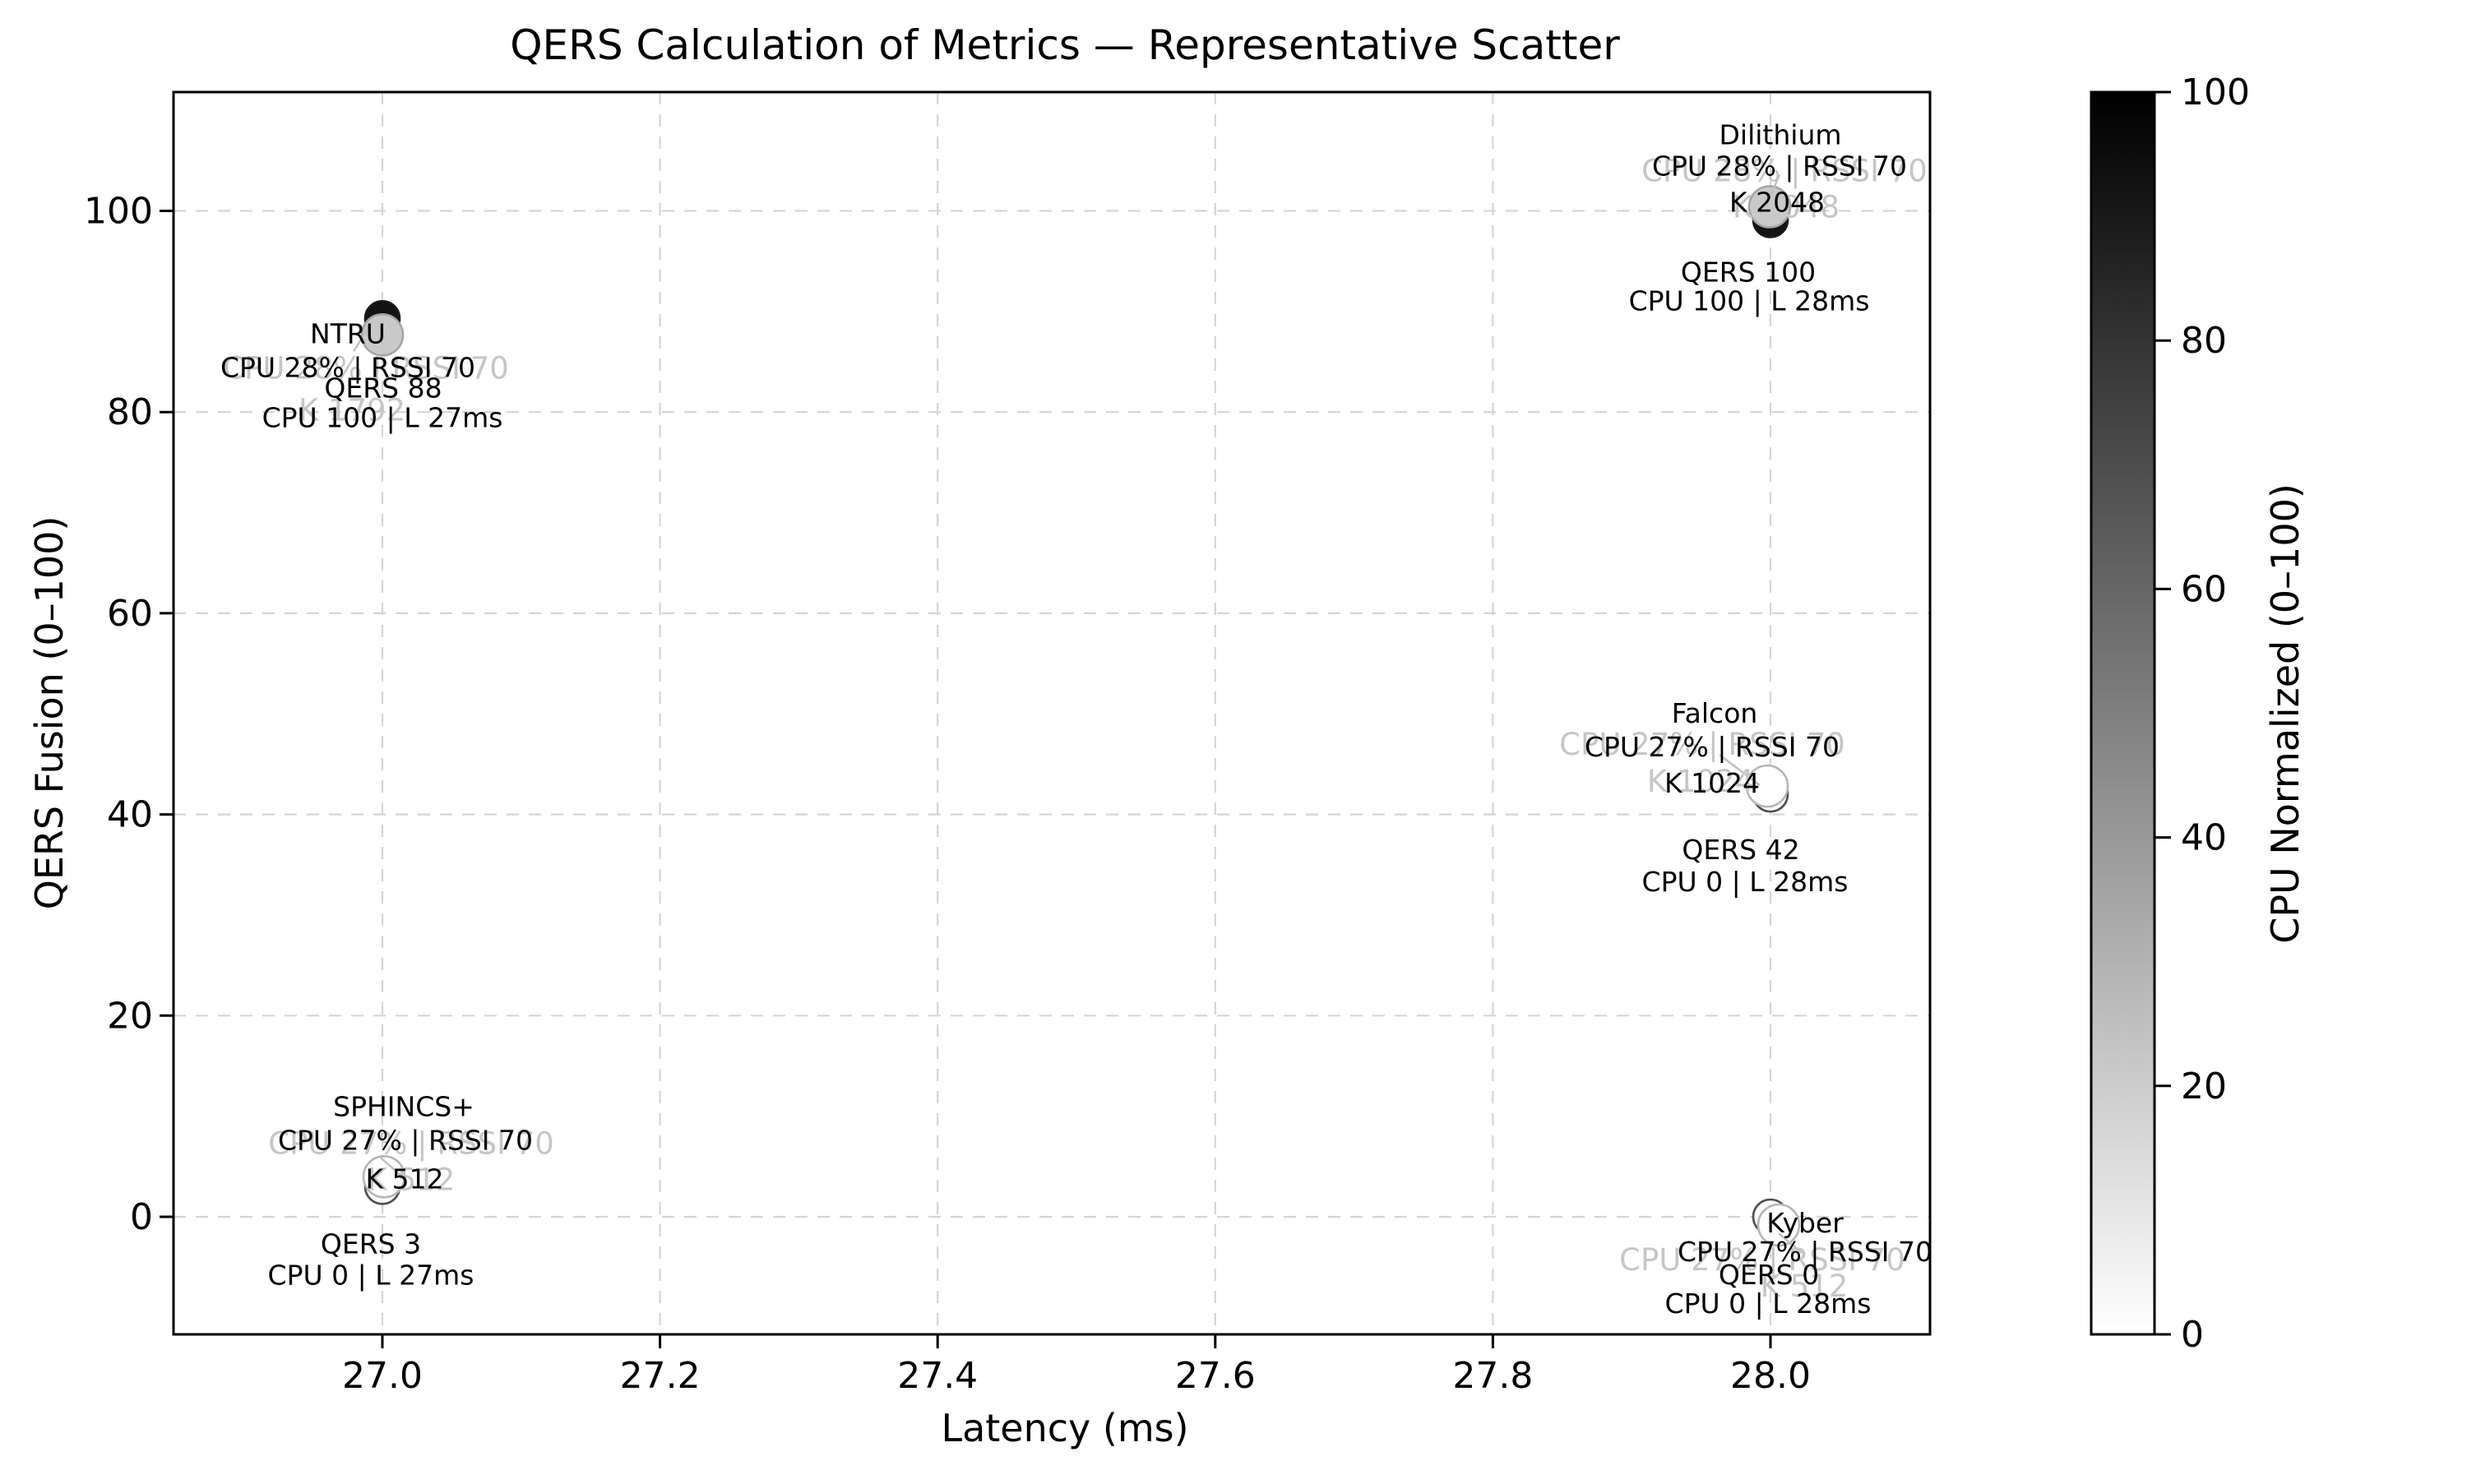  I want to click on colorbar-label: CPU Normalized (0–100), so click(2285, 714).